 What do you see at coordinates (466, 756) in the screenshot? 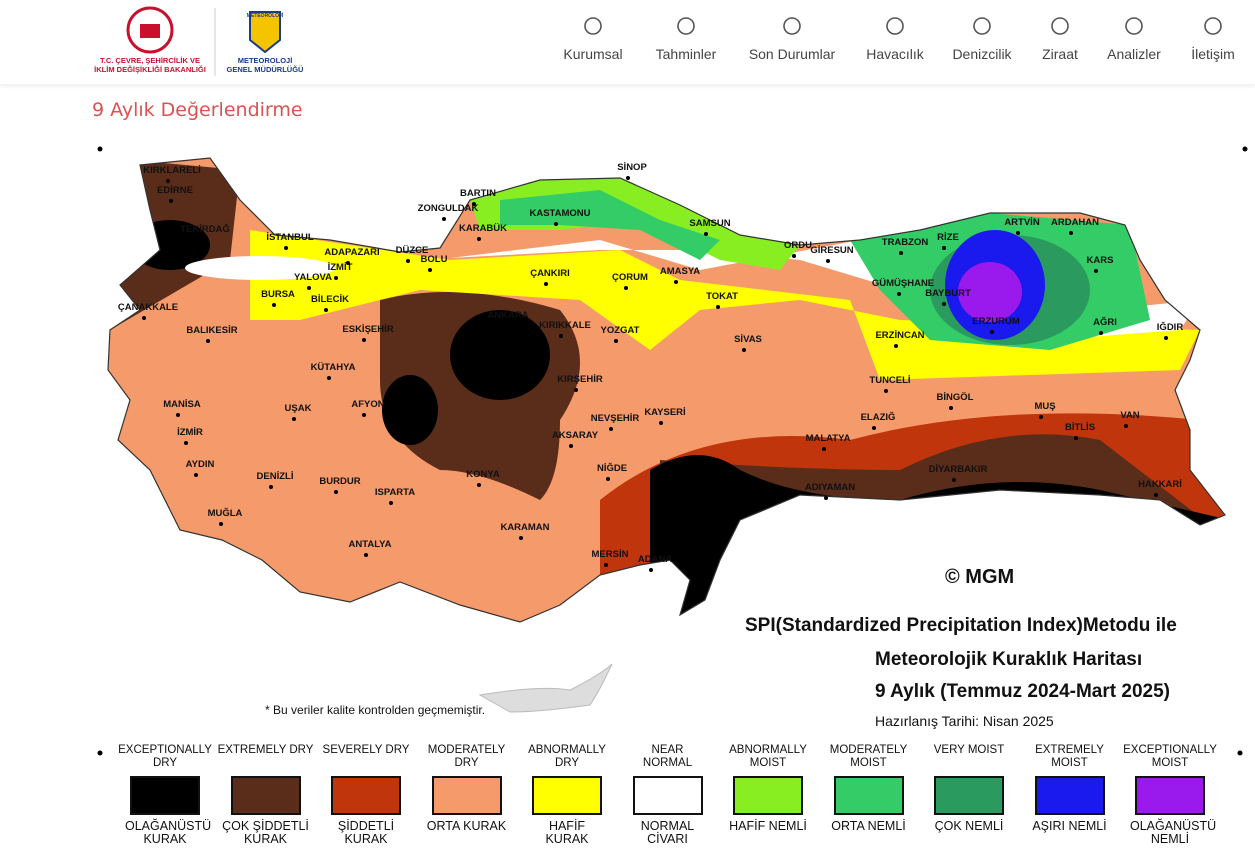
I see `legend-label-en: MODERATELY DRY` at bounding box center [466, 756].